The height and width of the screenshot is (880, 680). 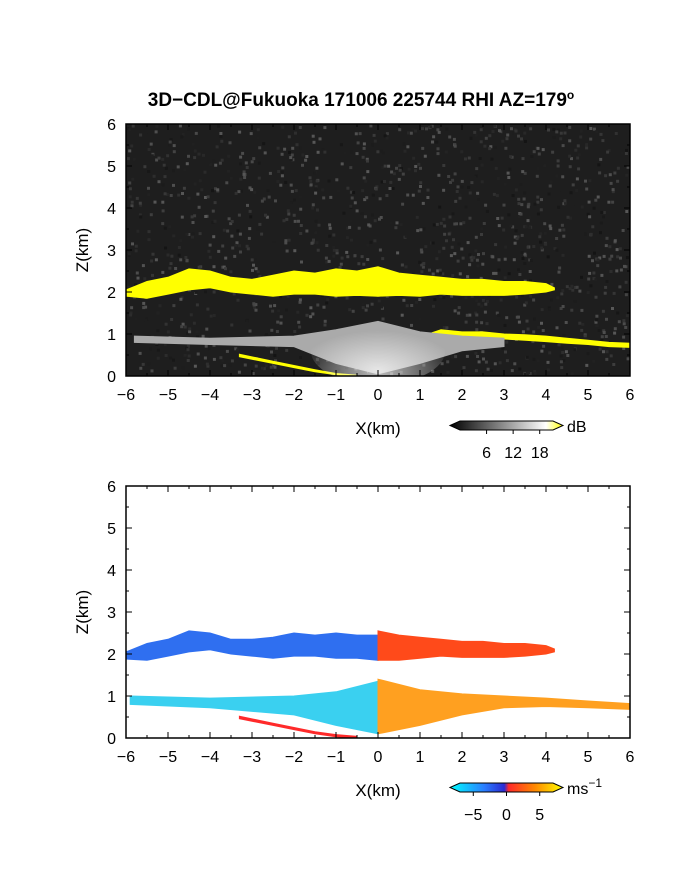 I want to click on x-tick-label: 2, so click(x=462, y=757).